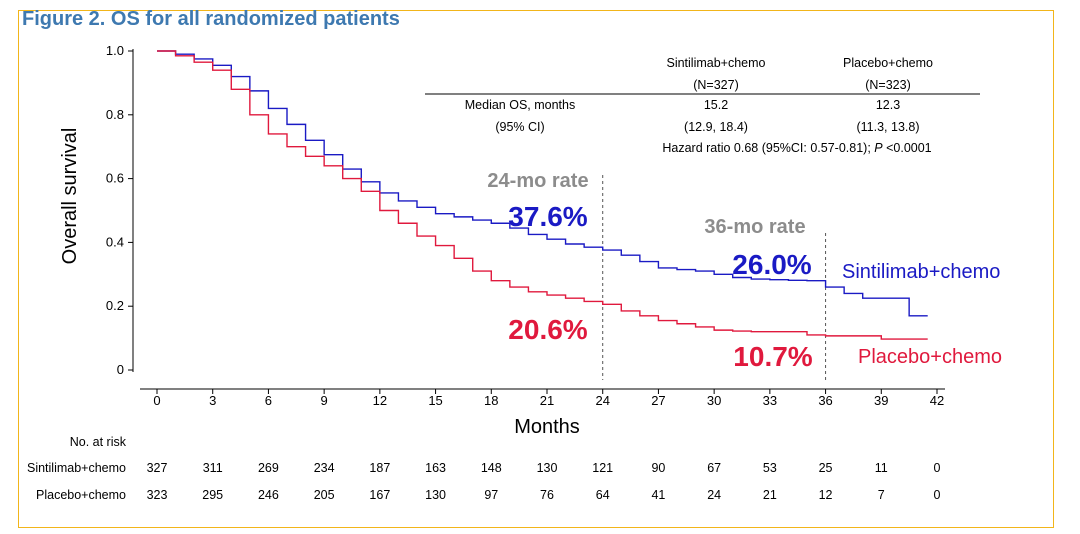 This screenshot has width=1080, height=534. What do you see at coordinates (115, 305) in the screenshot?
I see `y-tick-label: 0.2` at bounding box center [115, 305].